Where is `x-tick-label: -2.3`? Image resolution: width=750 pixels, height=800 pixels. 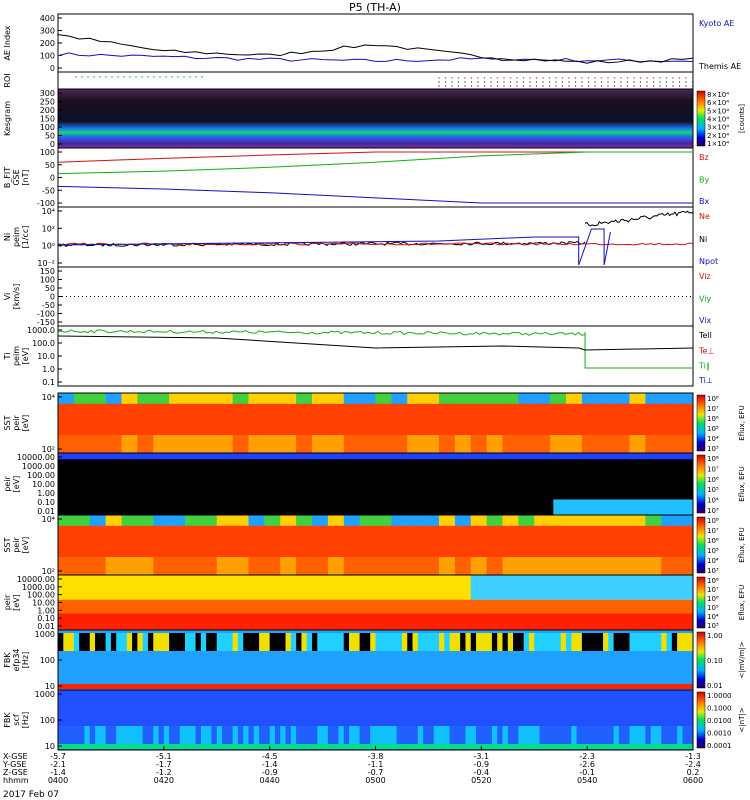 x-tick-label: -2.3 is located at coordinates (587, 756).